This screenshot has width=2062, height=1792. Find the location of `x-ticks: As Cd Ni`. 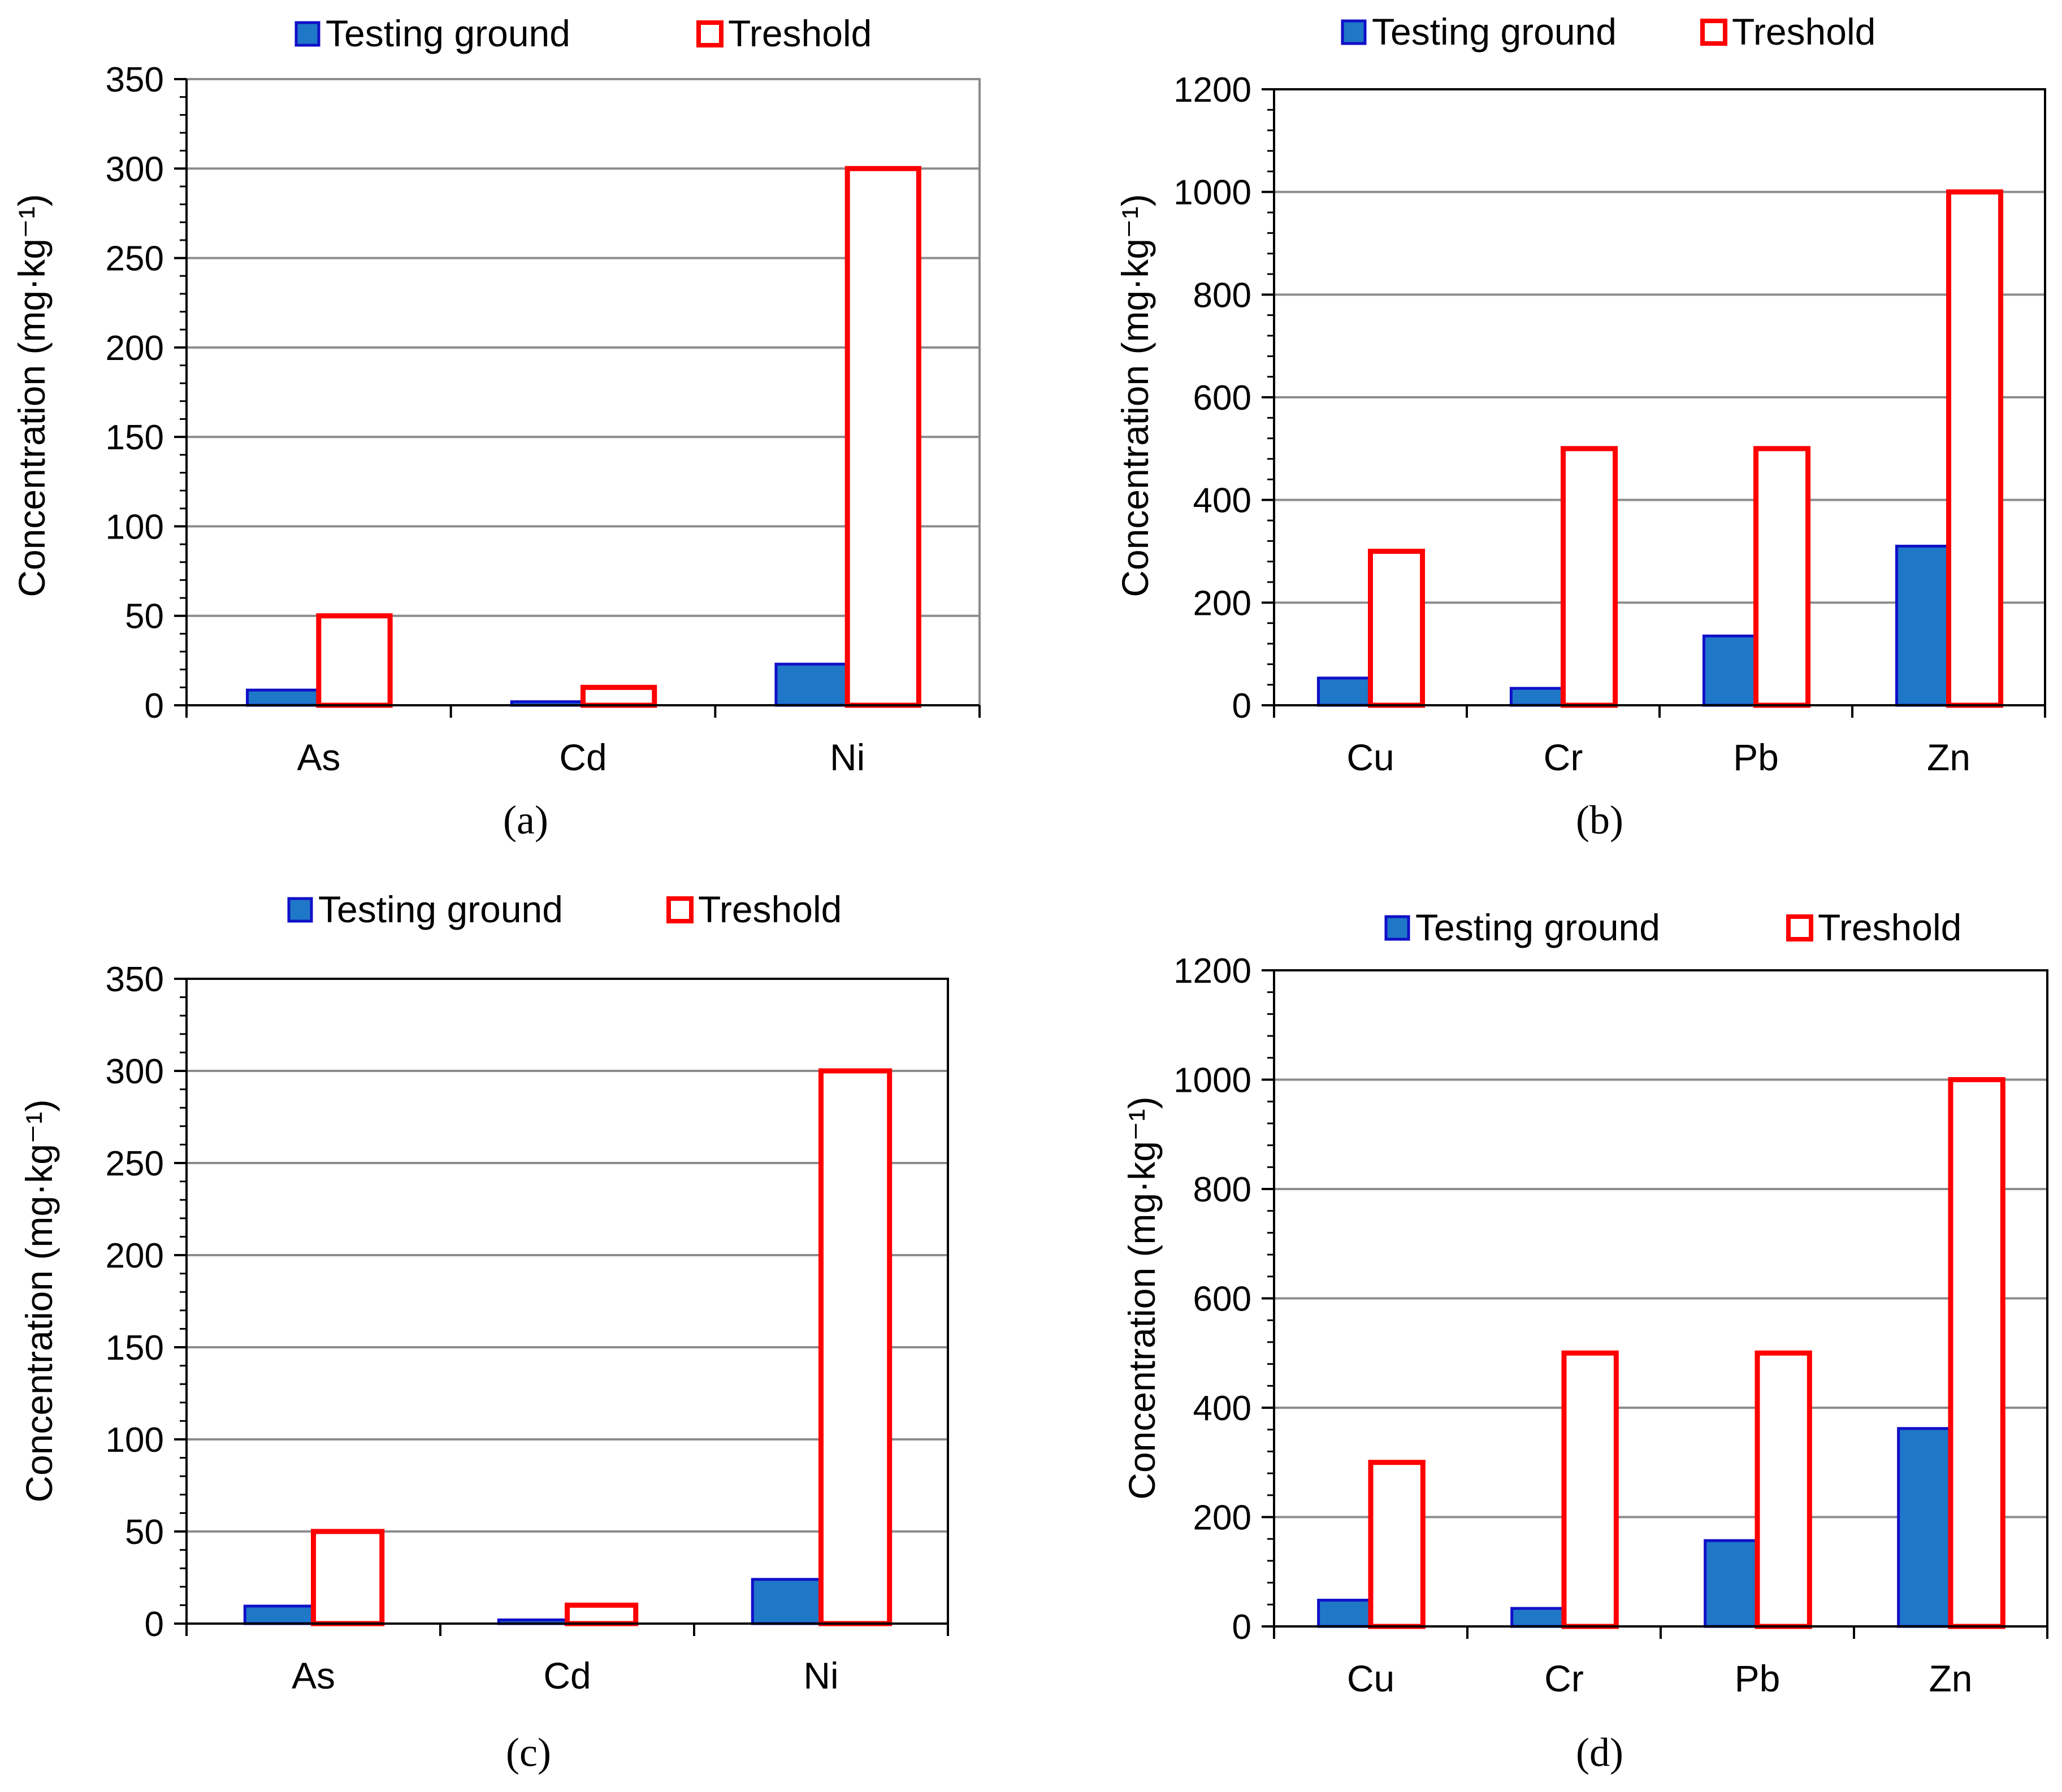

x-ticks: As Cd Ni is located at coordinates (583, 741).